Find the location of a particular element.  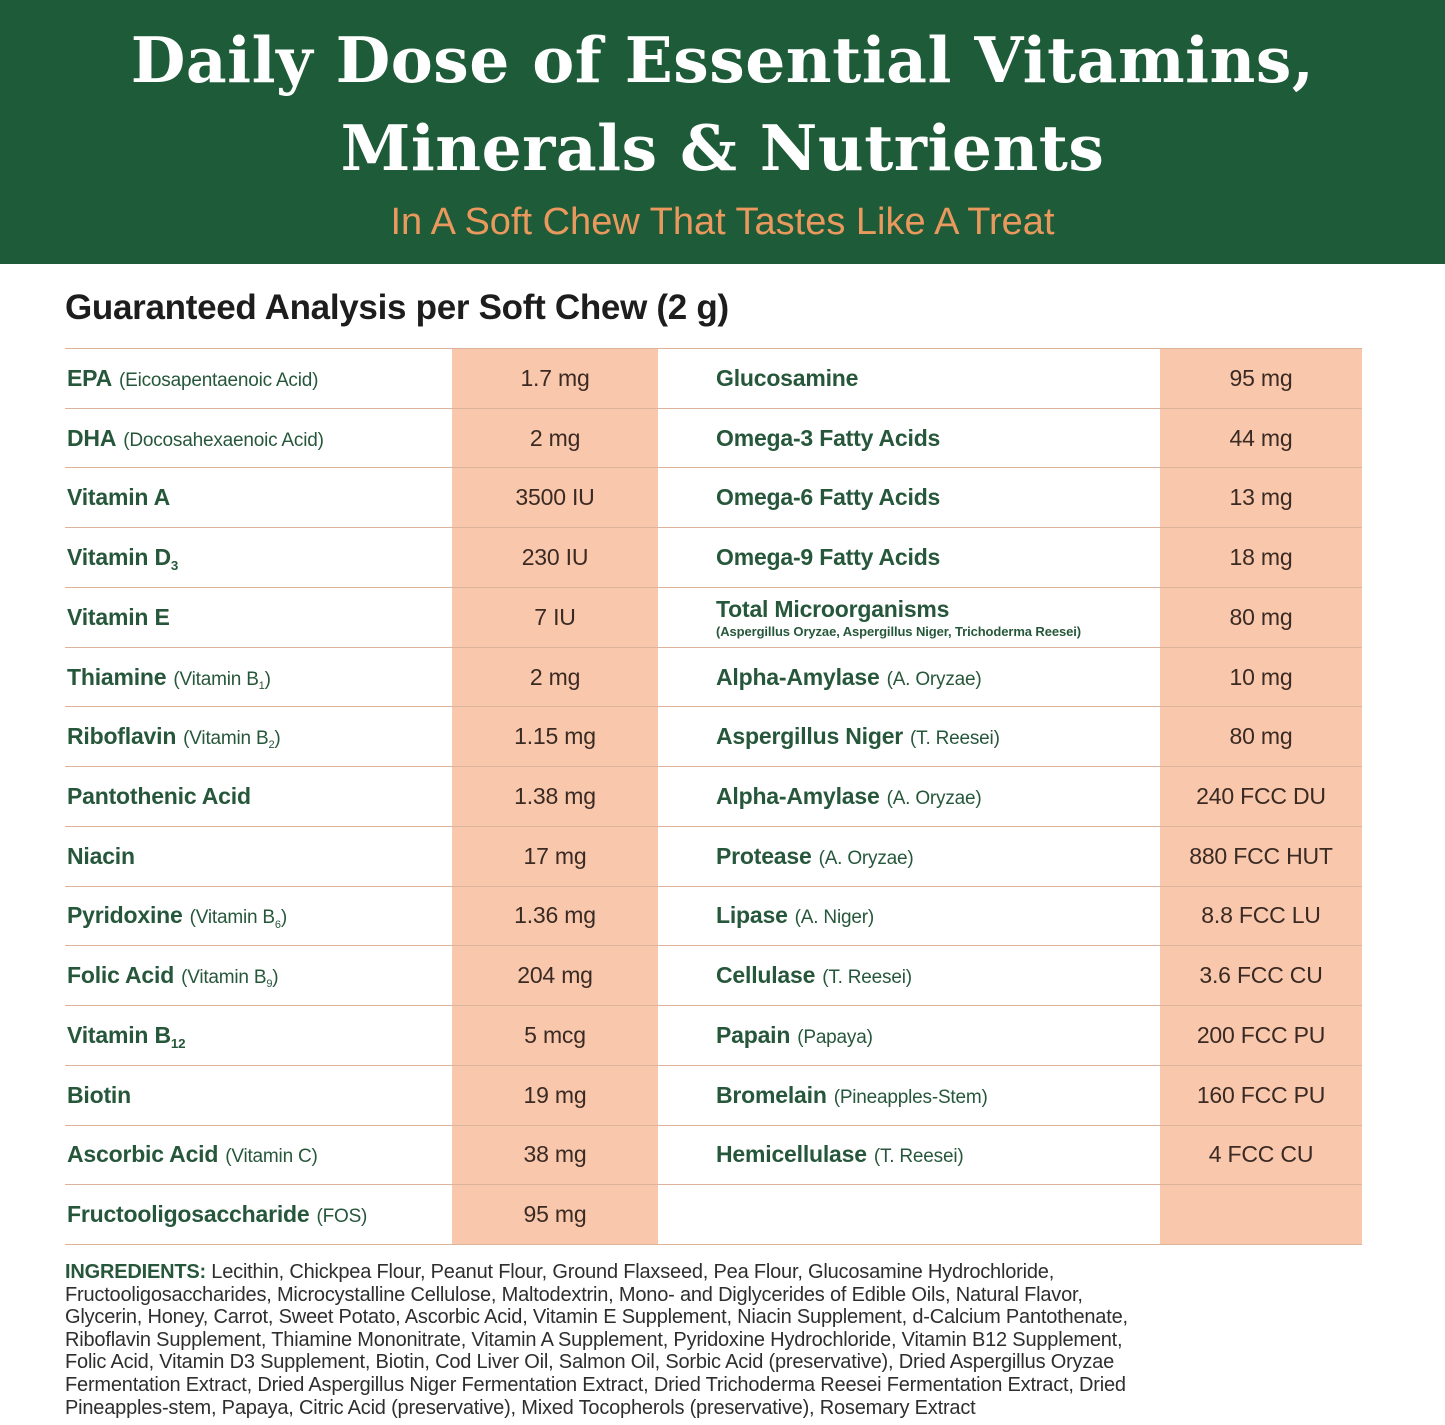

nutrient-value-left: 3500 IU is located at coordinates (555, 498).